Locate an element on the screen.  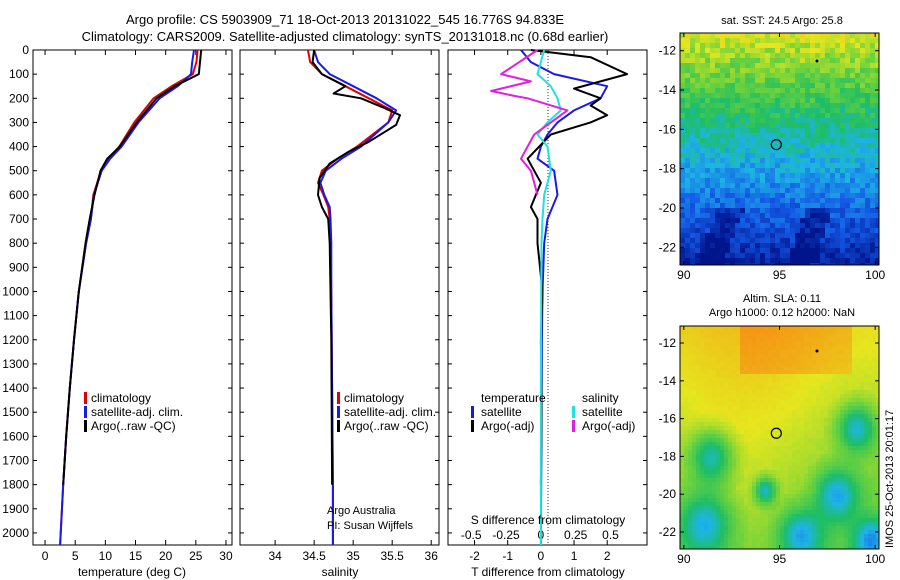
series-line-argo-raw-qc is located at coordinates (356, 267).